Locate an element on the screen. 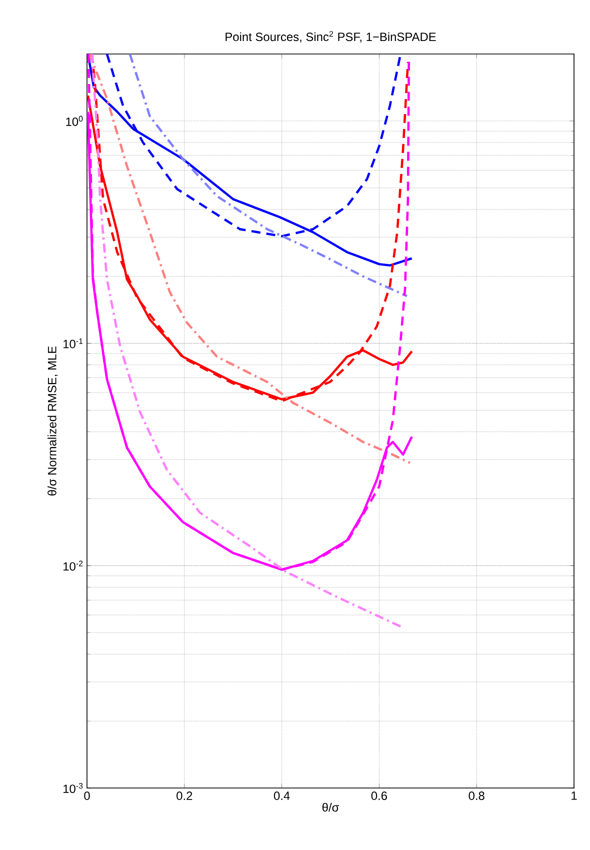 This screenshot has height=850, width=590. x-tick-label: 0.8 is located at coordinates (476, 796).